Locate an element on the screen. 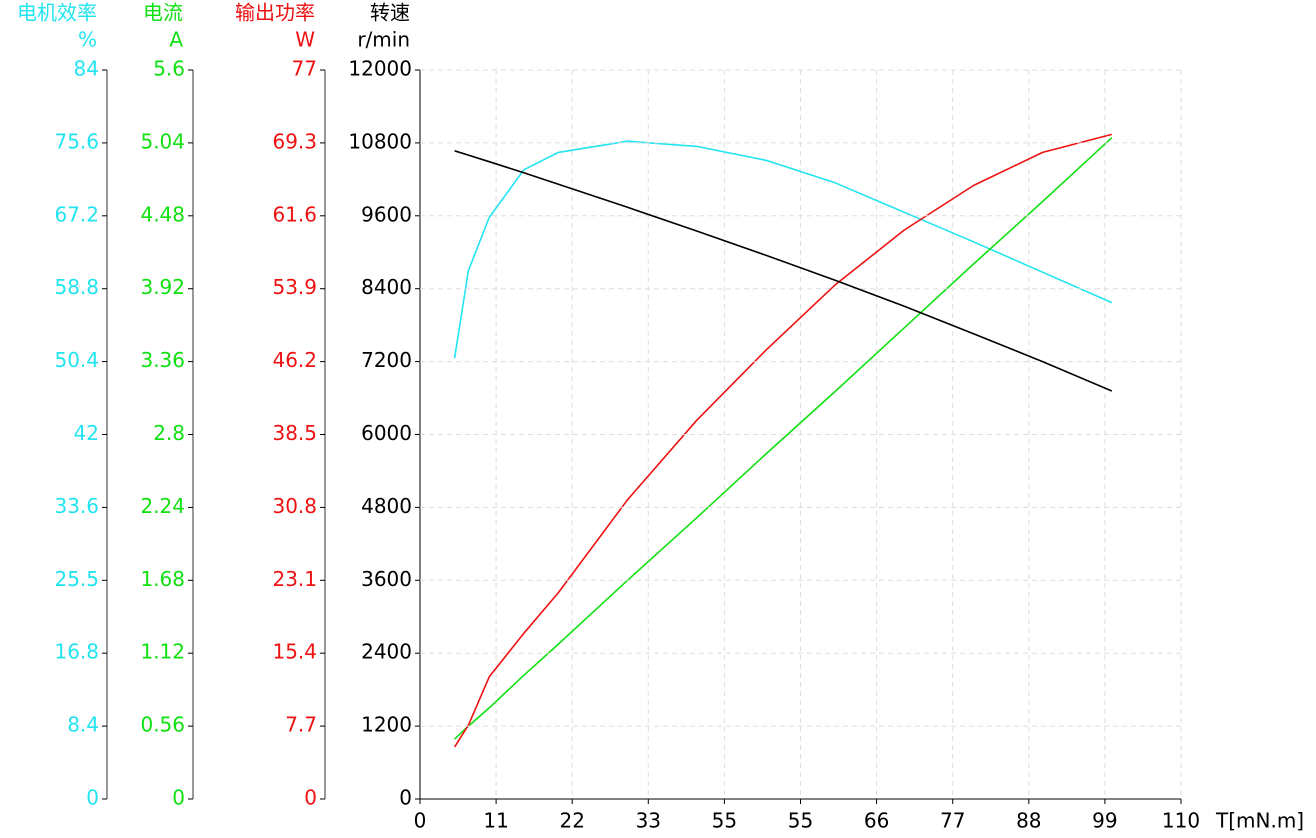  y-tick-label: 2.8 is located at coordinates (169, 433).